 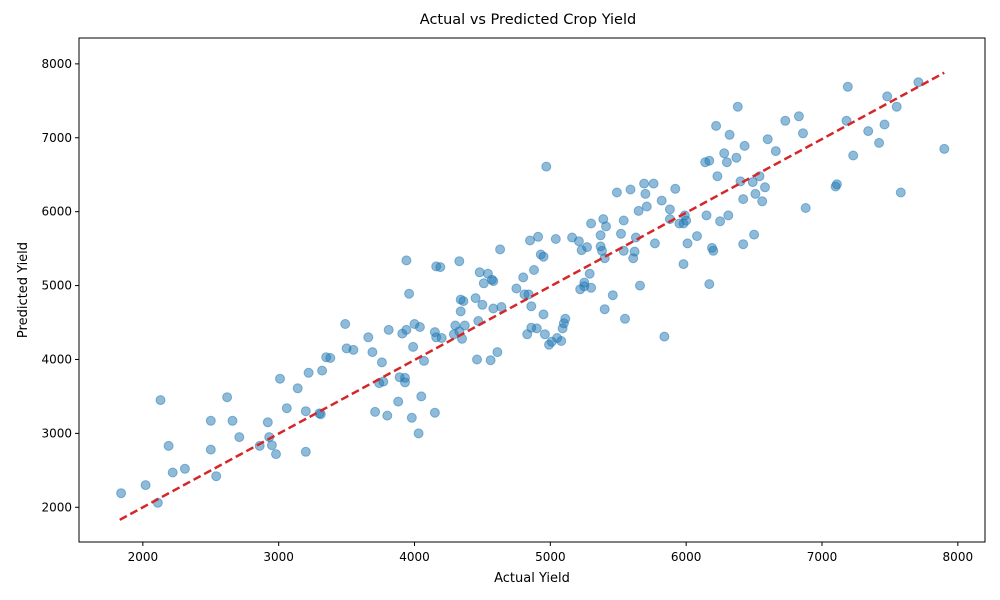 What do you see at coordinates (822, 557) in the screenshot?
I see `x-tick-label: 7000` at bounding box center [822, 557].